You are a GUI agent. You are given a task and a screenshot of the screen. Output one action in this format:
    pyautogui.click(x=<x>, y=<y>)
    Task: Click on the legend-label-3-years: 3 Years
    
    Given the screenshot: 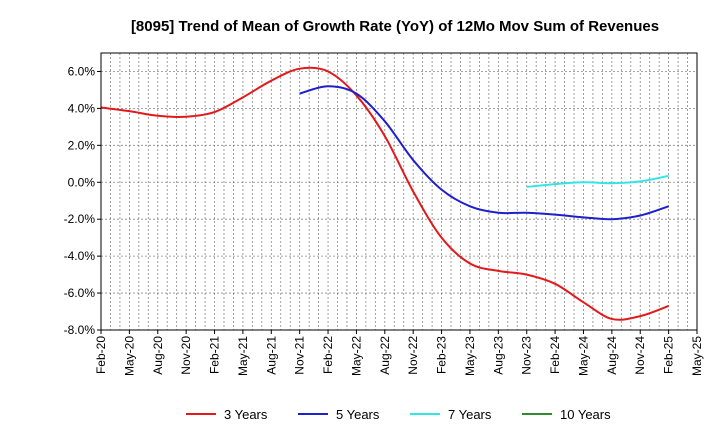 What is the action you would take?
    pyautogui.click(x=246, y=414)
    